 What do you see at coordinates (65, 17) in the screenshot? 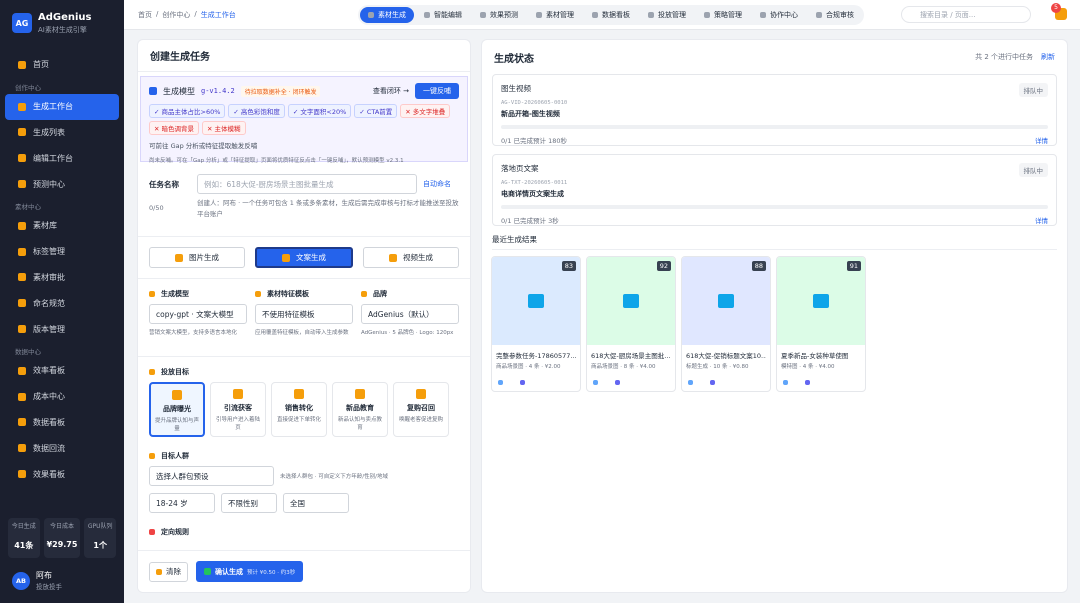
I see `brand: AdGenius` at bounding box center [65, 17].